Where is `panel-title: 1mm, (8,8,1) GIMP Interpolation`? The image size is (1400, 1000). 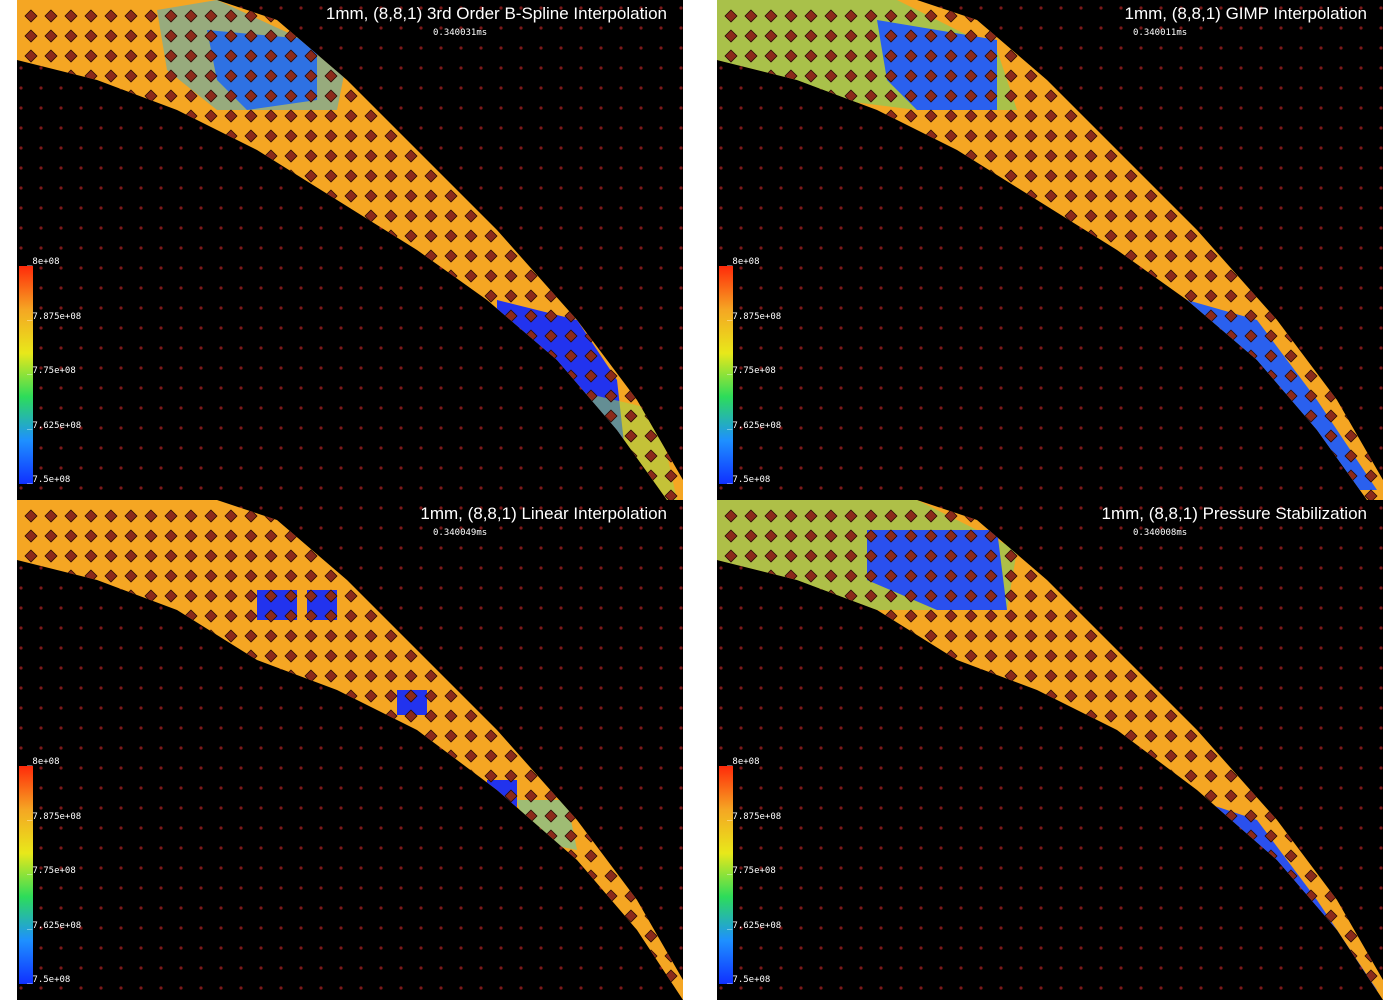
panel-title: 1mm, (8,8,1) GIMP Interpolation is located at coordinates (1245, 13).